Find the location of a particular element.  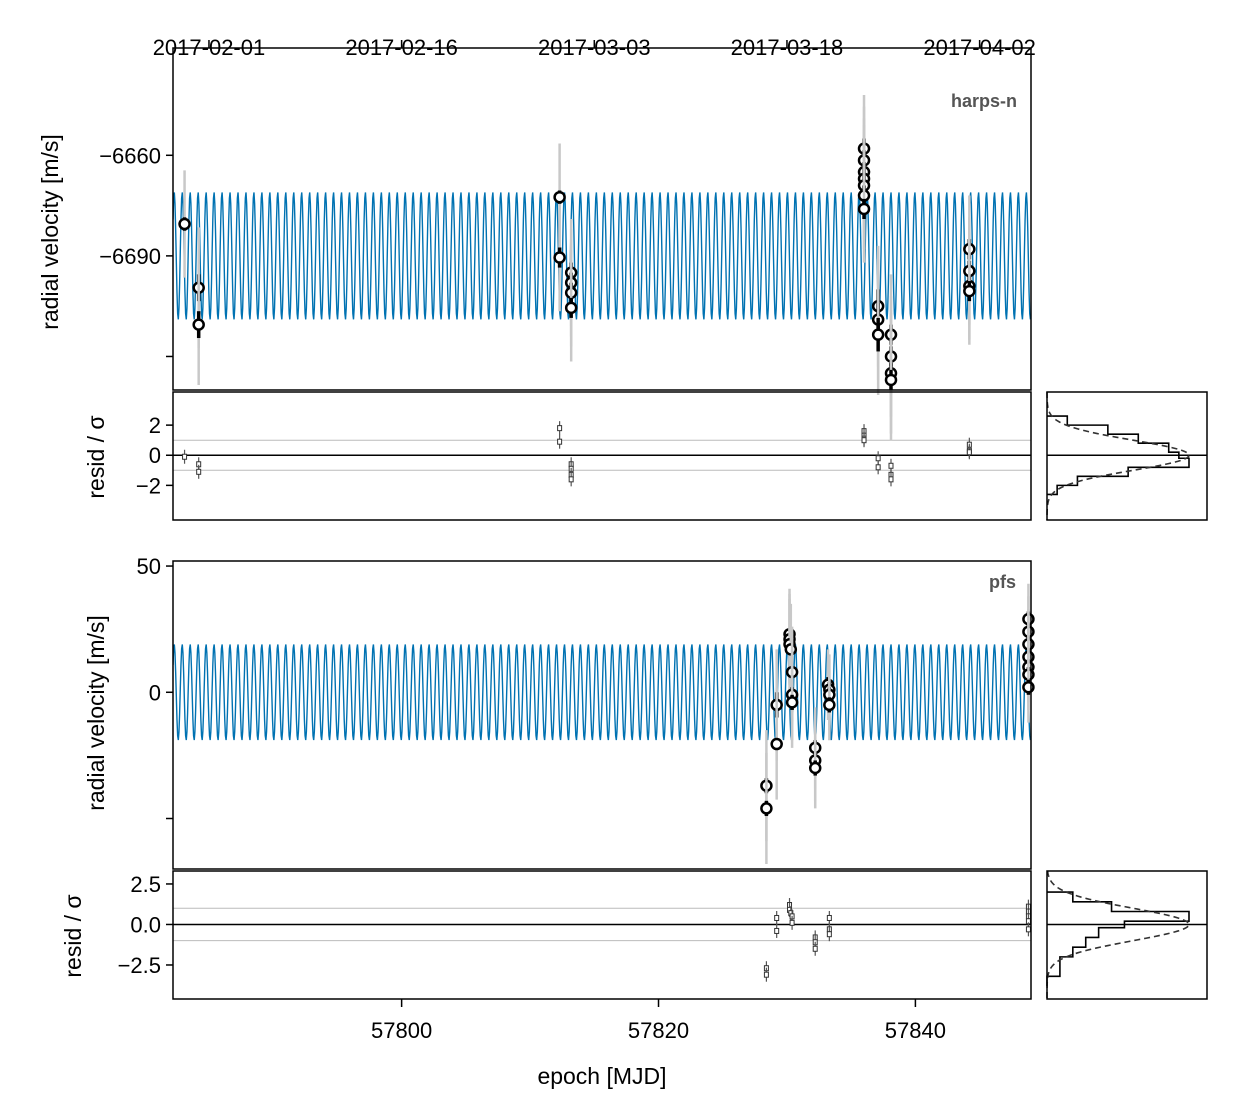

resid-y-tick-label: −2 is located at coordinates (148, 485).